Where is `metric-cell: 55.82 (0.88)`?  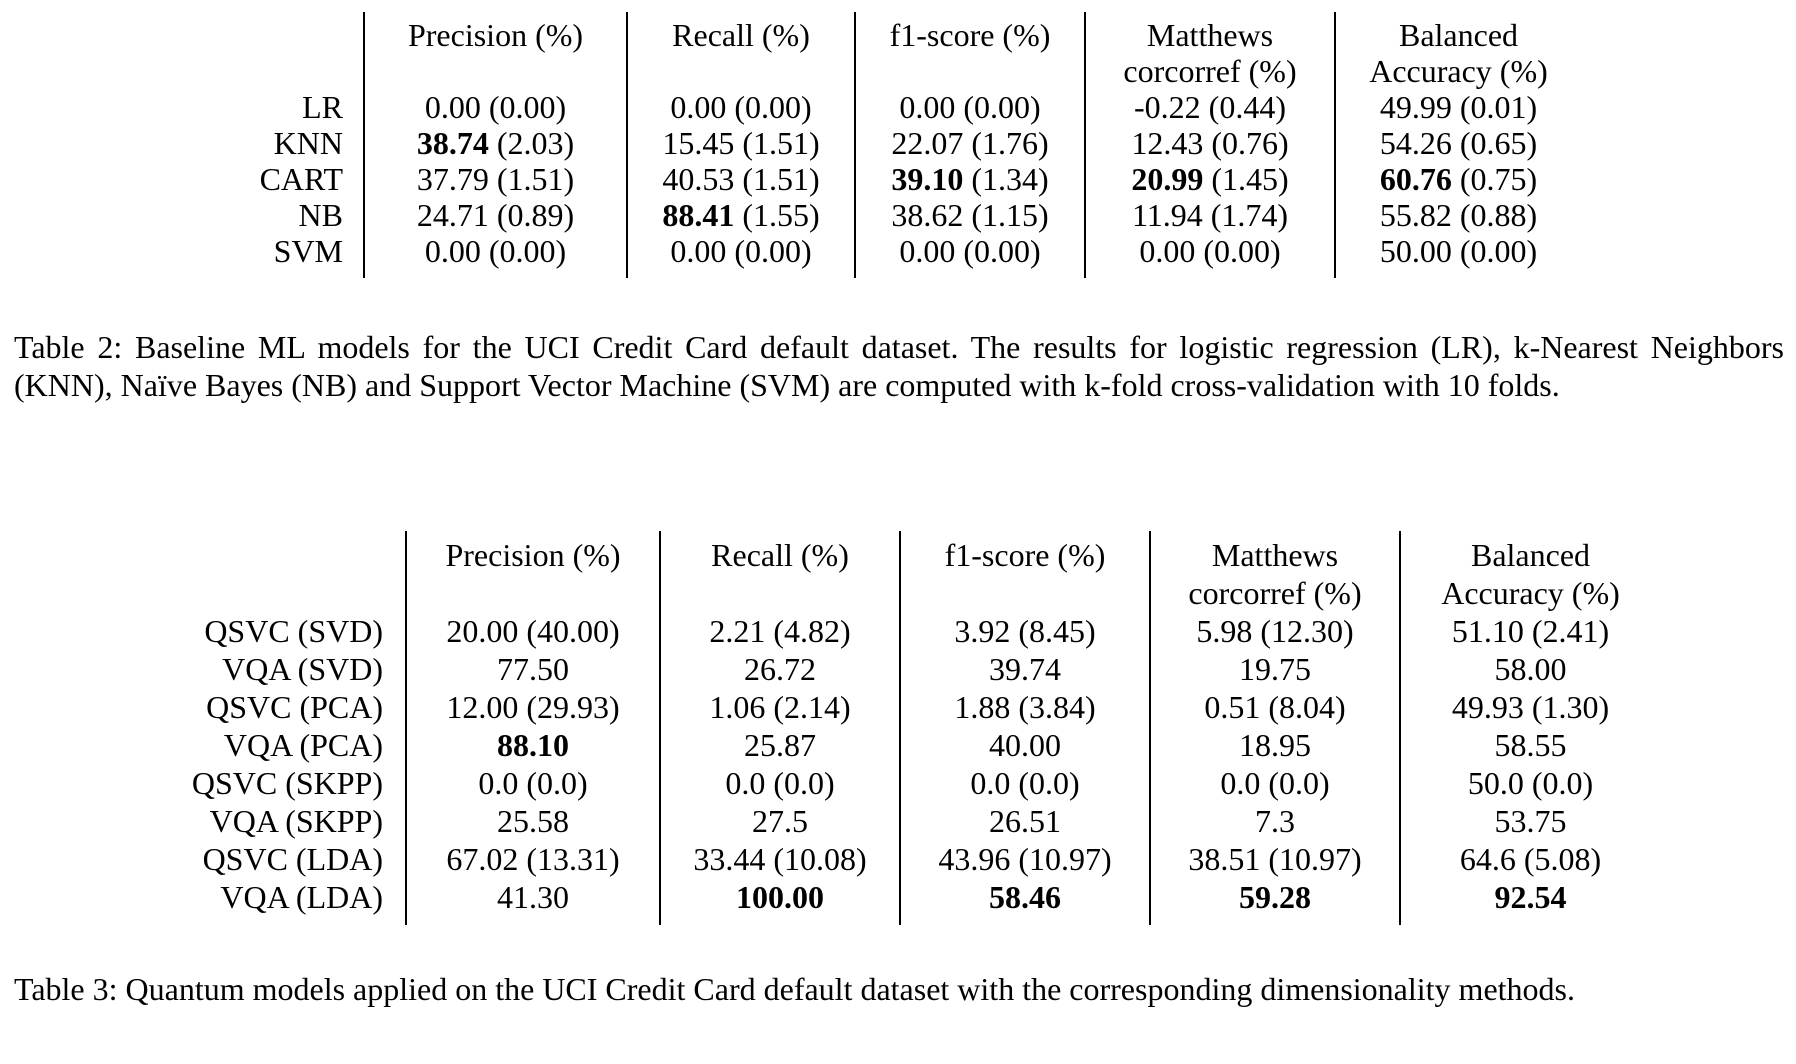 metric-cell: 55.82 (0.88) is located at coordinates (1457, 215).